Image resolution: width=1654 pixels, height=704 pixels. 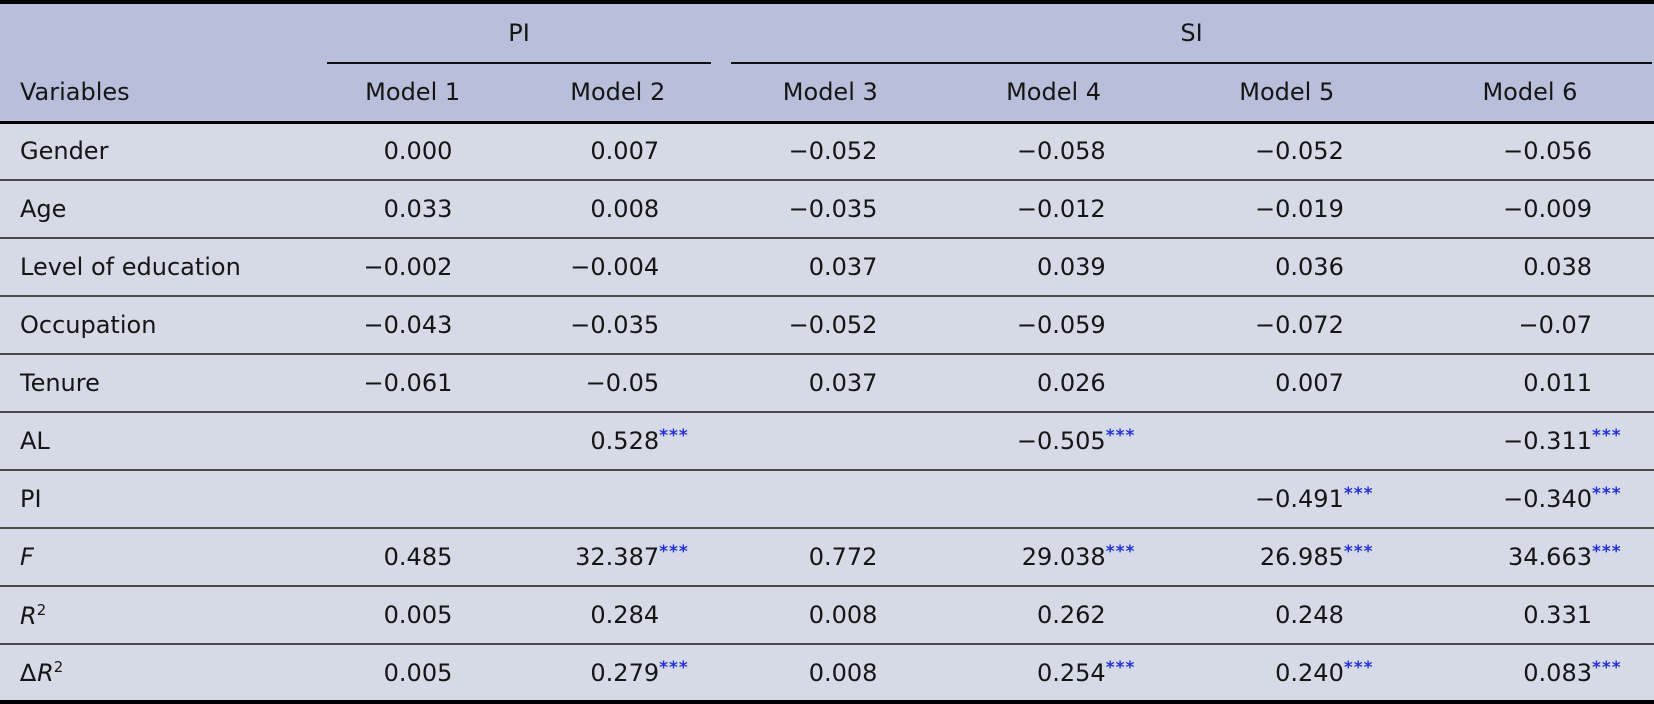 I want to click on cell-value: −0.058, so click(x=1061, y=151).